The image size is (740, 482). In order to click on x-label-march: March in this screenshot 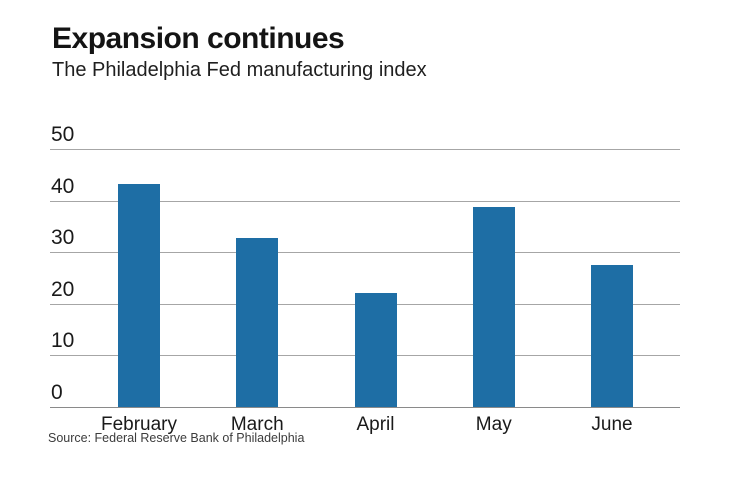, I will do `click(257, 424)`.